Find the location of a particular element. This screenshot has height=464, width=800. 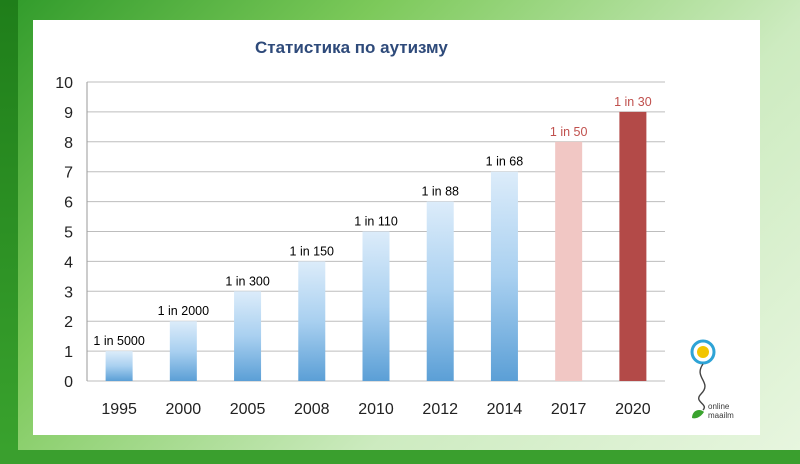

data-label-2014: 1 in 68 is located at coordinates (505, 162).